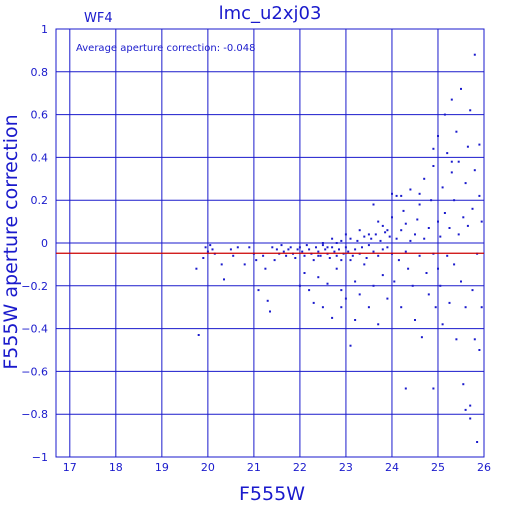 This screenshot has width=512, height=512. What do you see at coordinates (40, 457) in the screenshot?
I see `y-tick-label: −1` at bounding box center [40, 457].